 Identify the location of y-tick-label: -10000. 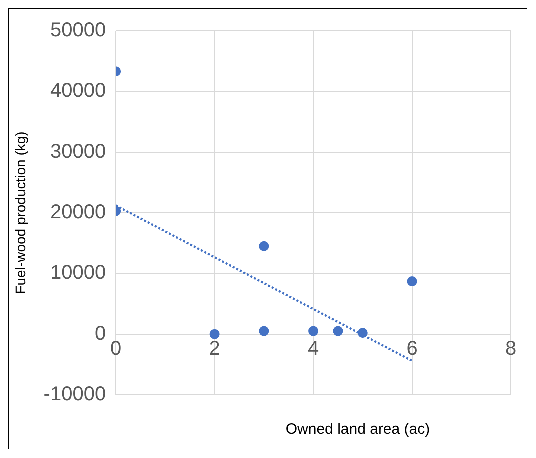
(75, 395).